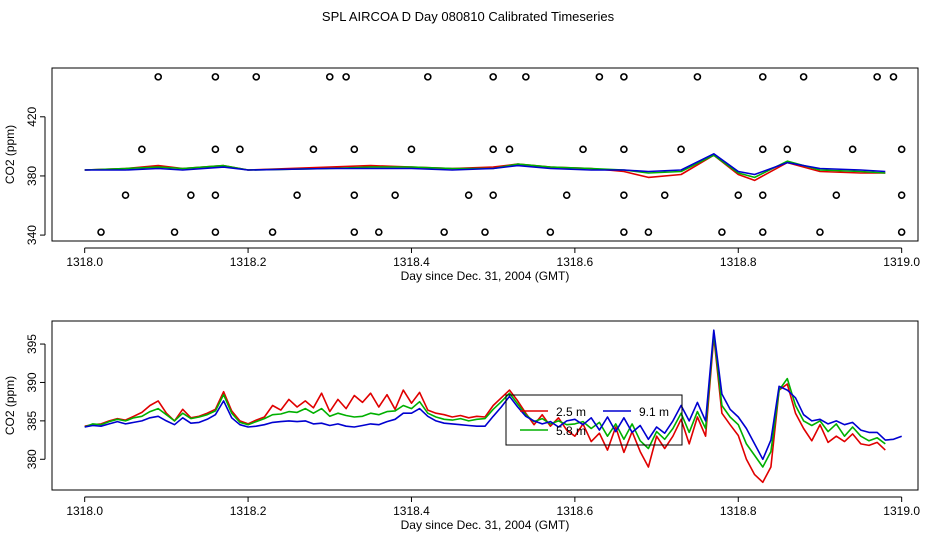  What do you see at coordinates (32, 382) in the screenshot?
I see `y-tick-label: 390` at bounding box center [32, 382].